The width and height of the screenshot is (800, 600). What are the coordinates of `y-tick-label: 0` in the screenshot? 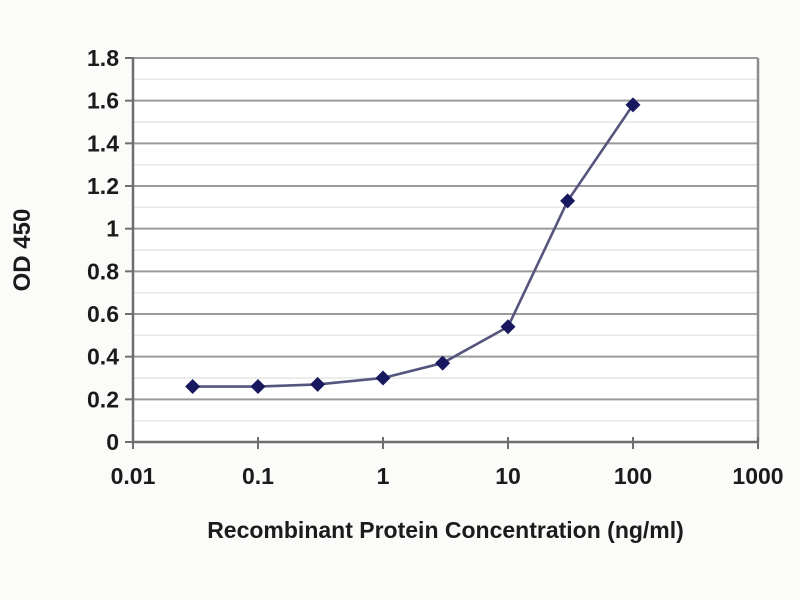 It's located at (112, 442).